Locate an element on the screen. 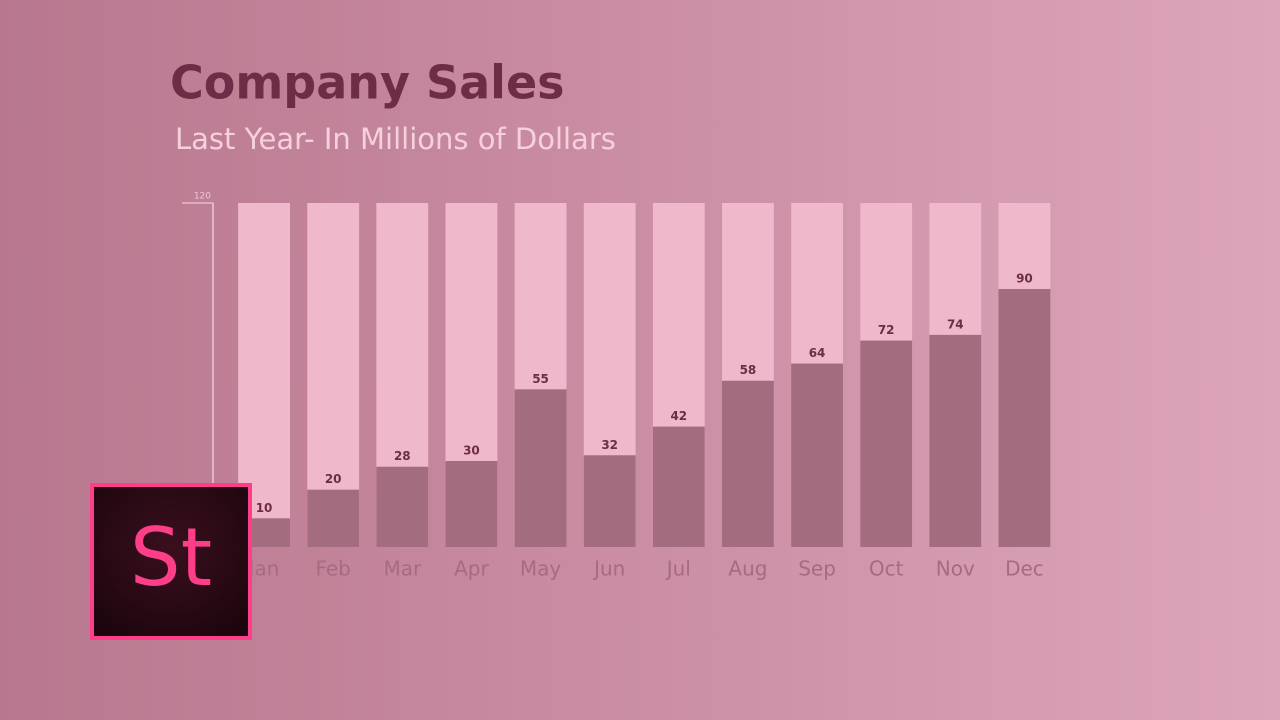  logo-box is located at coordinates (171, 561).